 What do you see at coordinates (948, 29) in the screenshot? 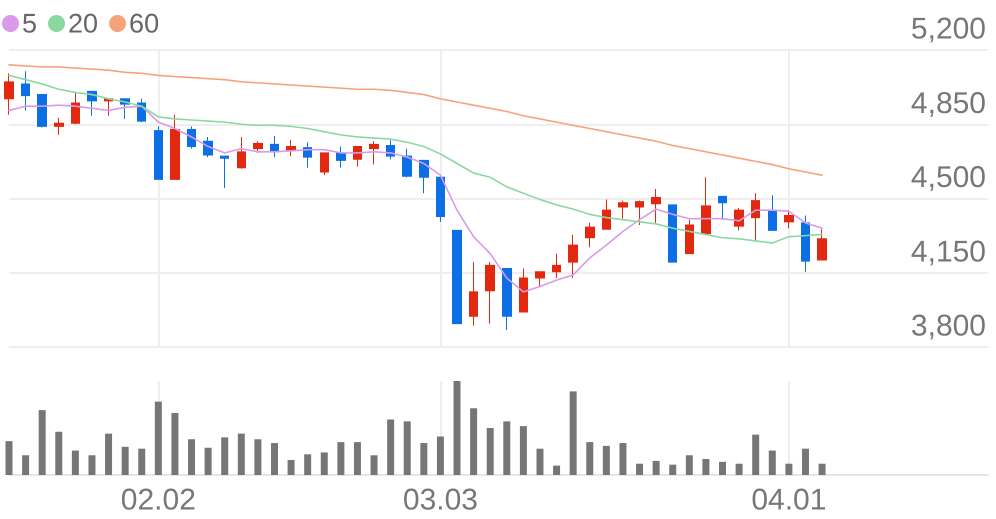
I see `y-tick-label: 5,200` at bounding box center [948, 29].